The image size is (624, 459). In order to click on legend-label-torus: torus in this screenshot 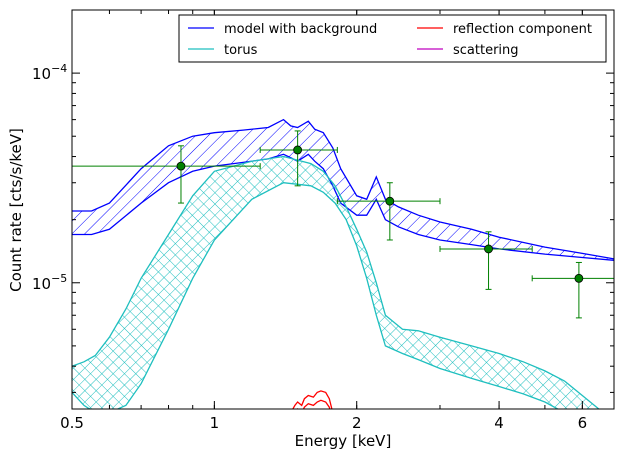, I will do `click(241, 50)`.